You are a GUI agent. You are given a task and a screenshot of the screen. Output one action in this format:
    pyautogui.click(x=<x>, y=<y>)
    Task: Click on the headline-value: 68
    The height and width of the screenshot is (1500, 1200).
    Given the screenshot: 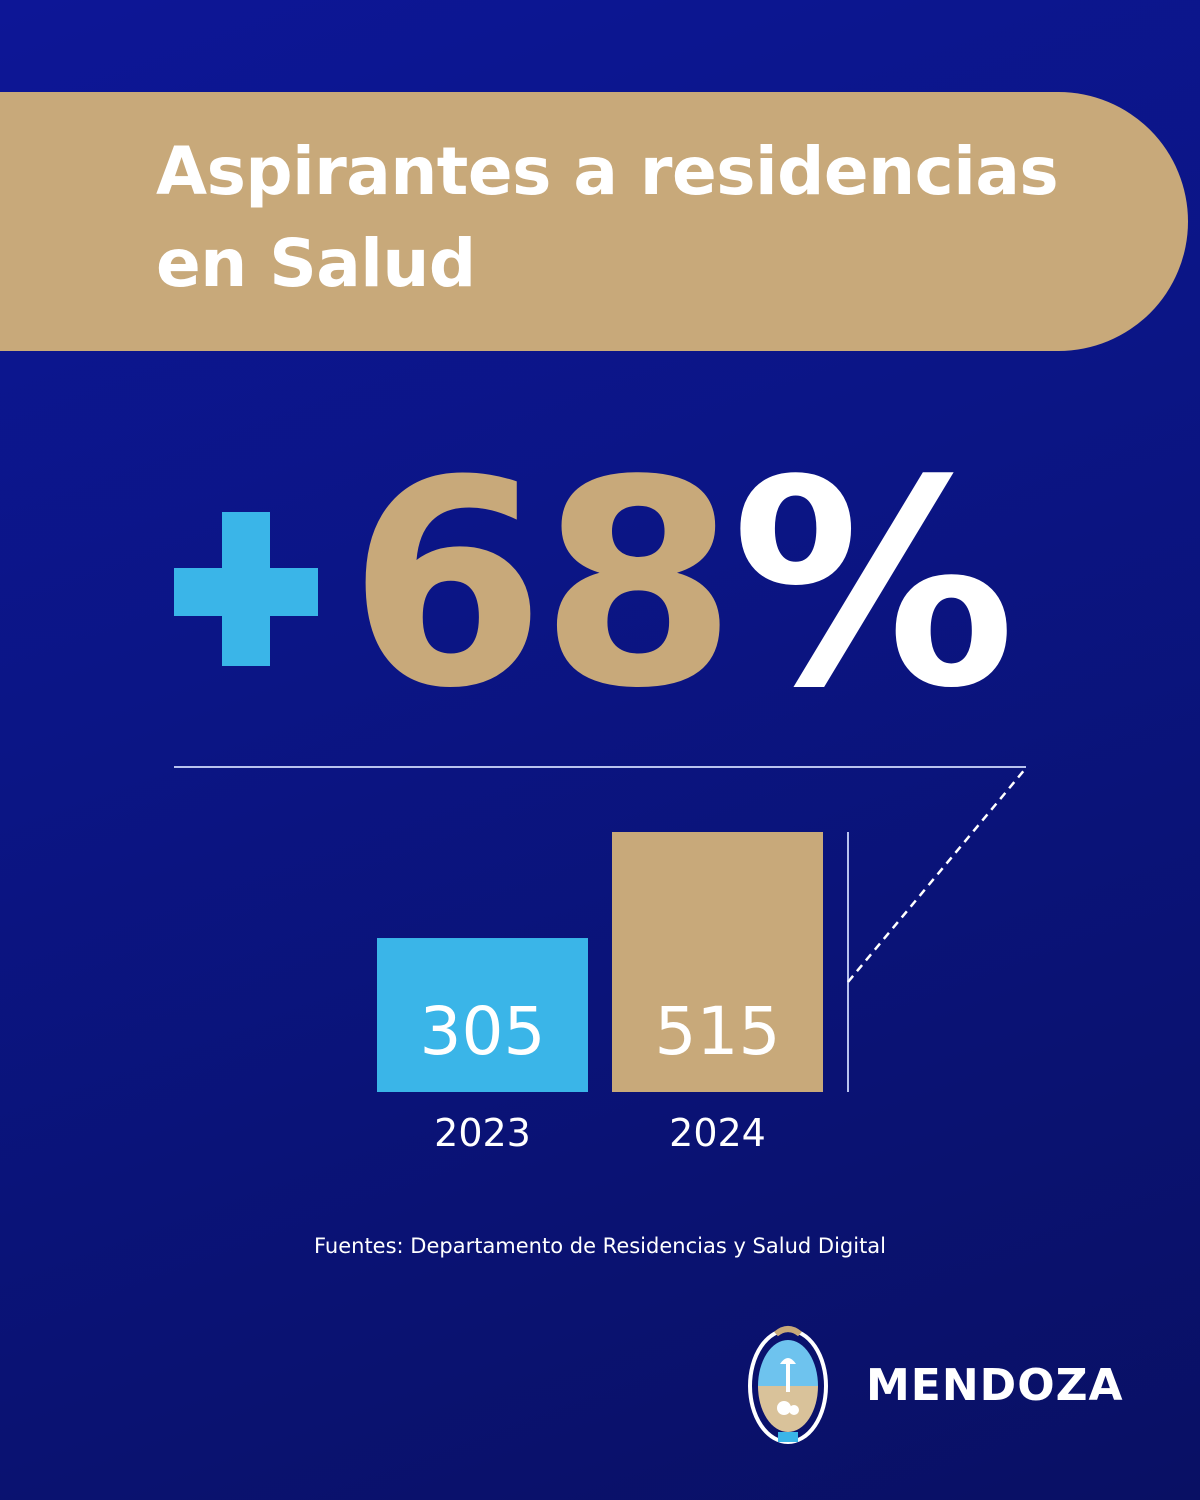 What is the action you would take?
    pyautogui.click(x=542, y=584)
    